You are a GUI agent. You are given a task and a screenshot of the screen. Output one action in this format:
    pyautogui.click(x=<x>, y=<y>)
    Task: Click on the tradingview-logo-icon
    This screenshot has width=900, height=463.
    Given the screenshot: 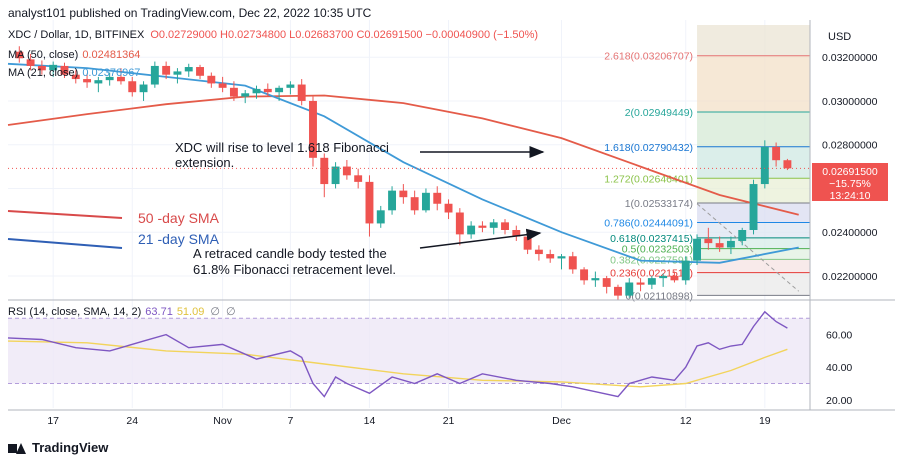 What is the action you would take?
    pyautogui.click(x=17, y=448)
    